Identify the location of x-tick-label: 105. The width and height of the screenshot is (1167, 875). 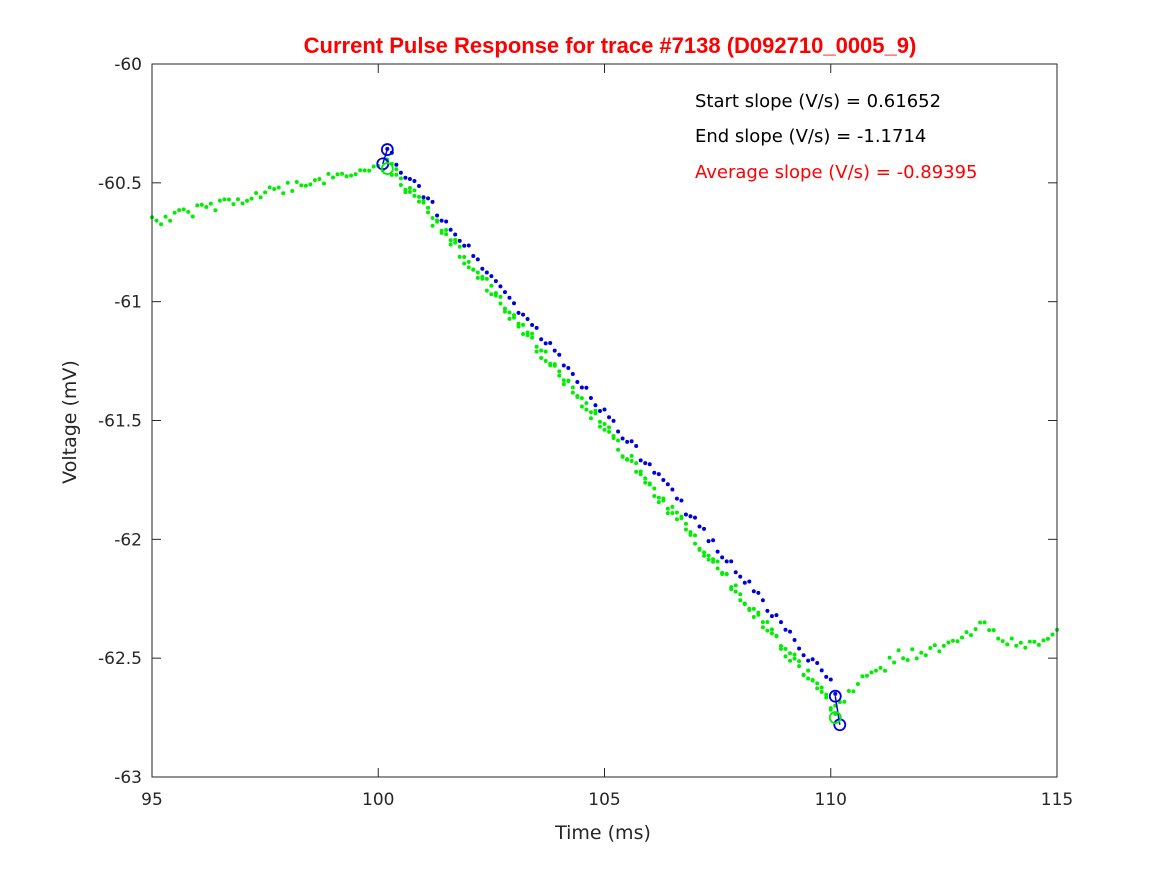
(604, 800).